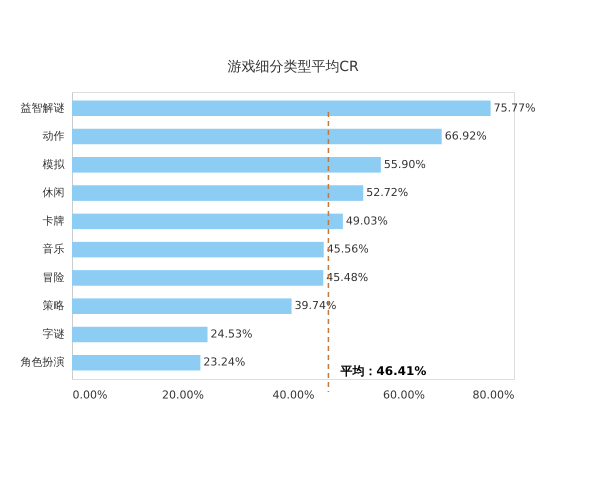 The height and width of the screenshot is (480, 600). What do you see at coordinates (53, 277) in the screenshot?
I see `y-tick-label: 冒险` at bounding box center [53, 277].